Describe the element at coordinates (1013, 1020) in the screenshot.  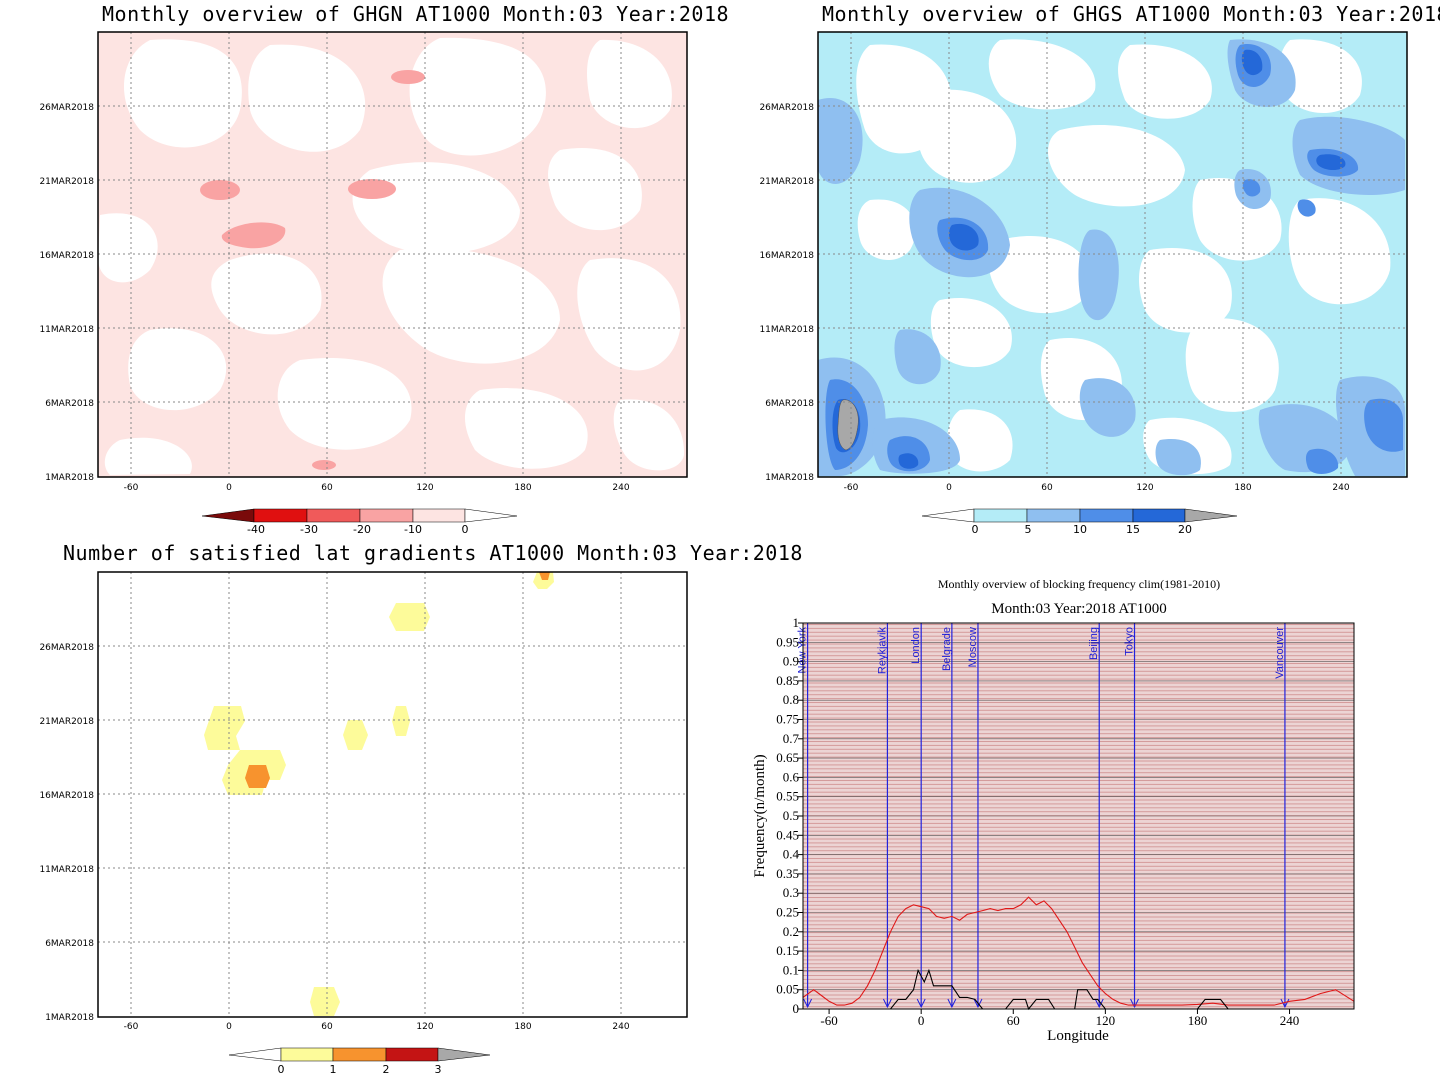
I see `x-tick-label: 60` at that location.